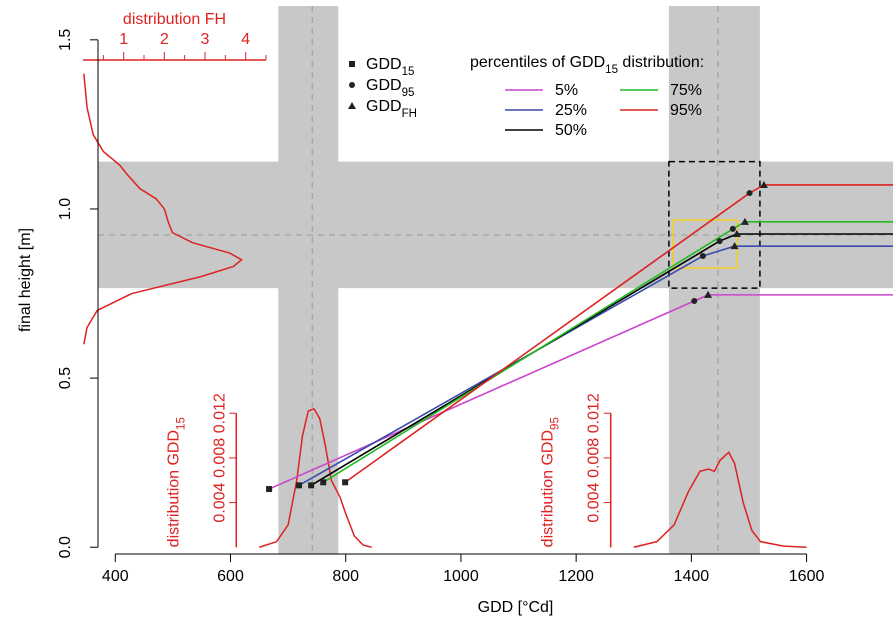 The height and width of the screenshot is (621, 893). I want to click on gdd-density-label: distribution GDD95, so click(551, 482).